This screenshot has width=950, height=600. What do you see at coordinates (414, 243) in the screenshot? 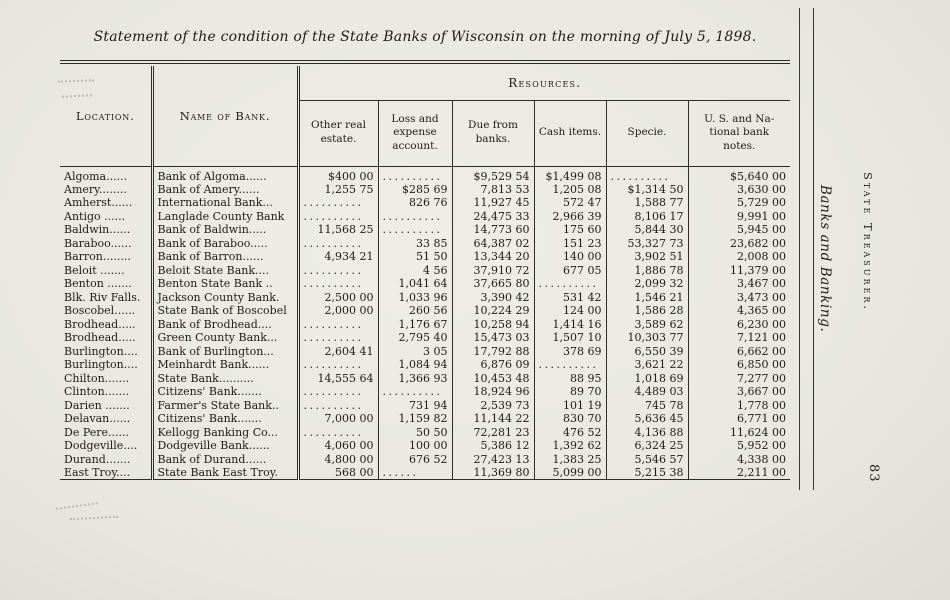
I see `value-cell: 33 85` at bounding box center [414, 243].